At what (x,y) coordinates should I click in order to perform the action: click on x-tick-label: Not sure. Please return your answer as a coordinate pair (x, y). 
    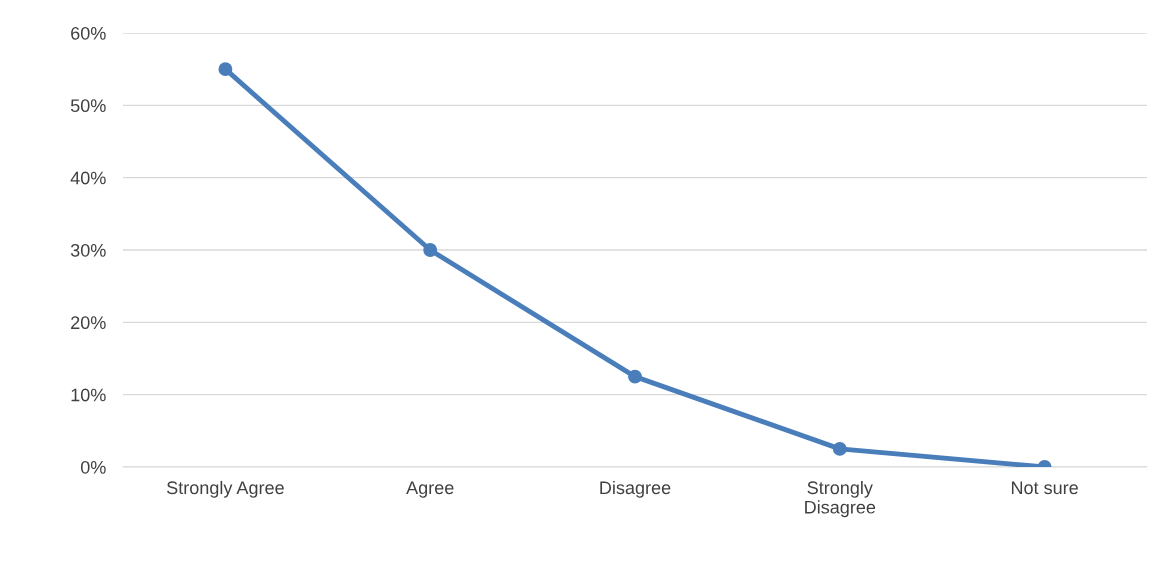
    Looking at the image, I should click on (1044, 488).